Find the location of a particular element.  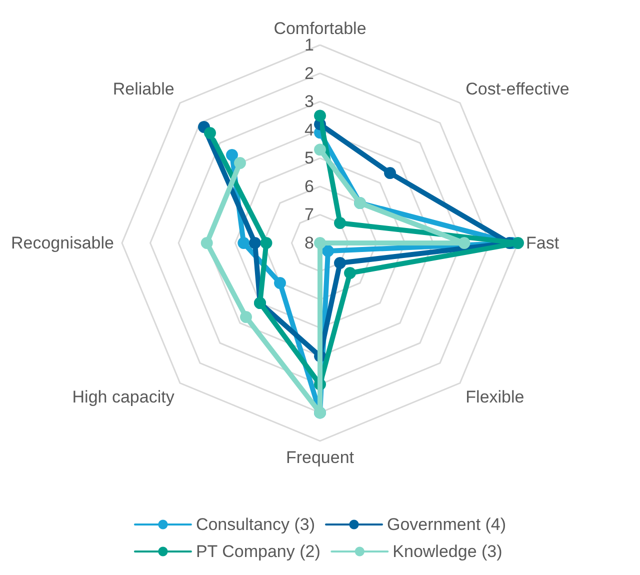

legend-label: Consultancy (3) is located at coordinates (256, 524).